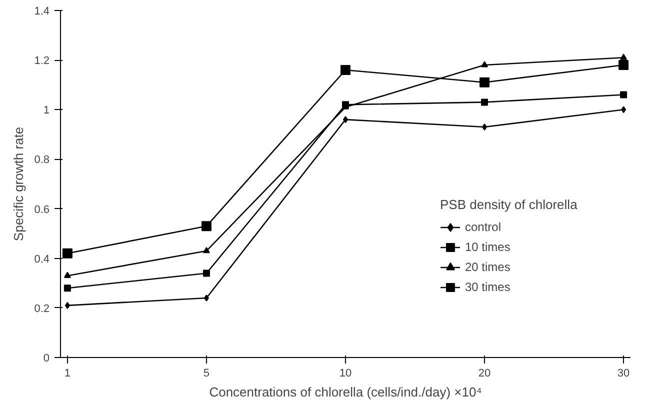 This screenshot has height=412, width=645. Describe the element at coordinates (345, 374) in the screenshot. I see `x-tick-label: 10` at that location.